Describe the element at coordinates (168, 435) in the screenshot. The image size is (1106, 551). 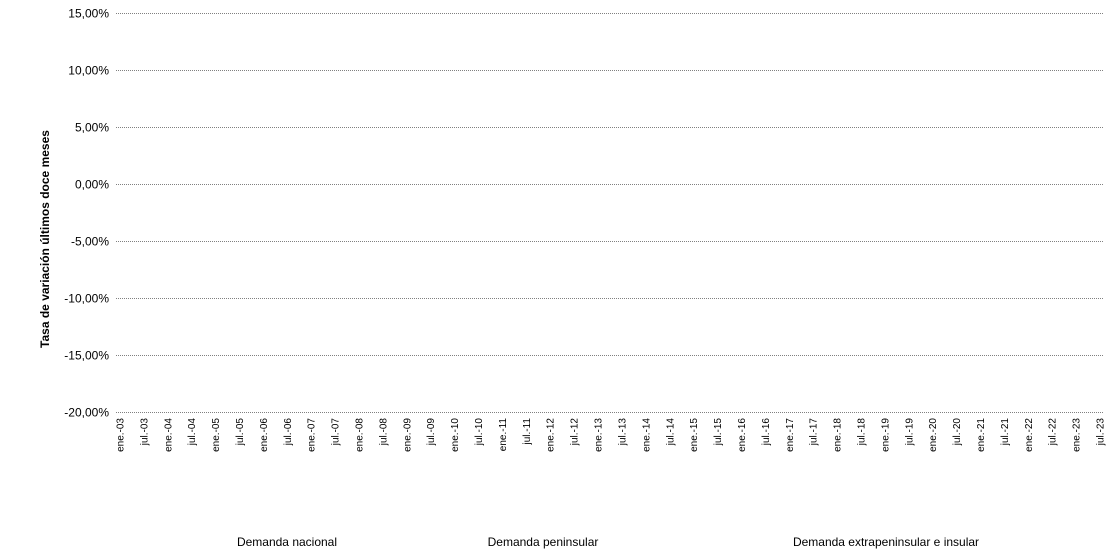
I see `x-tick-label: ene.-04` at that location.